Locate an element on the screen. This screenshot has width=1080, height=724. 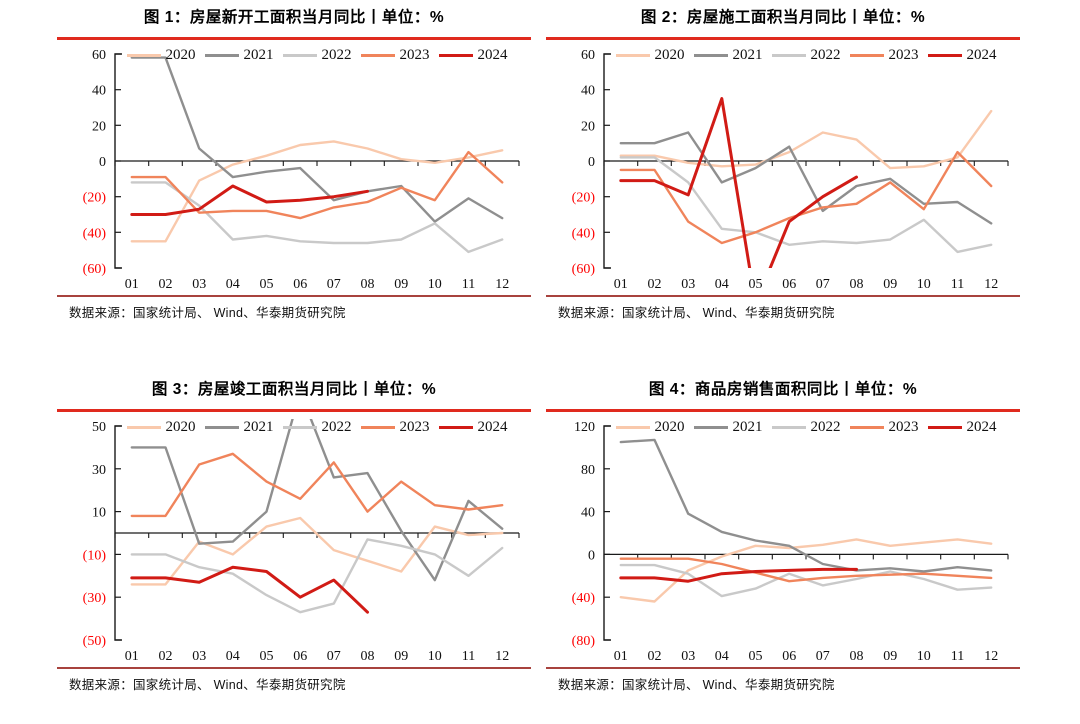
chart-title: 图 4：商品房销售面积同比丨单位：% is located at coordinates (783, 389).